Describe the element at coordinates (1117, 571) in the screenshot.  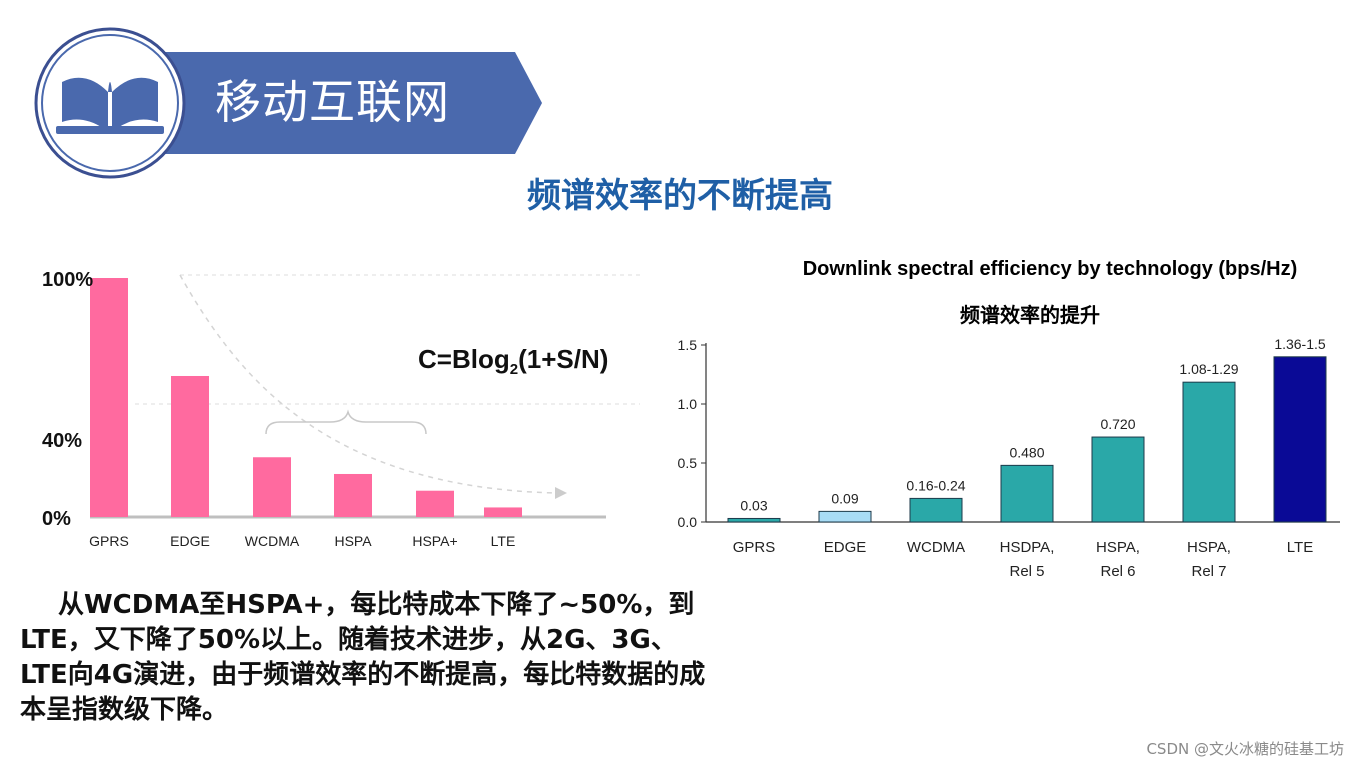
I see `category-label: Rel 6` at that location.